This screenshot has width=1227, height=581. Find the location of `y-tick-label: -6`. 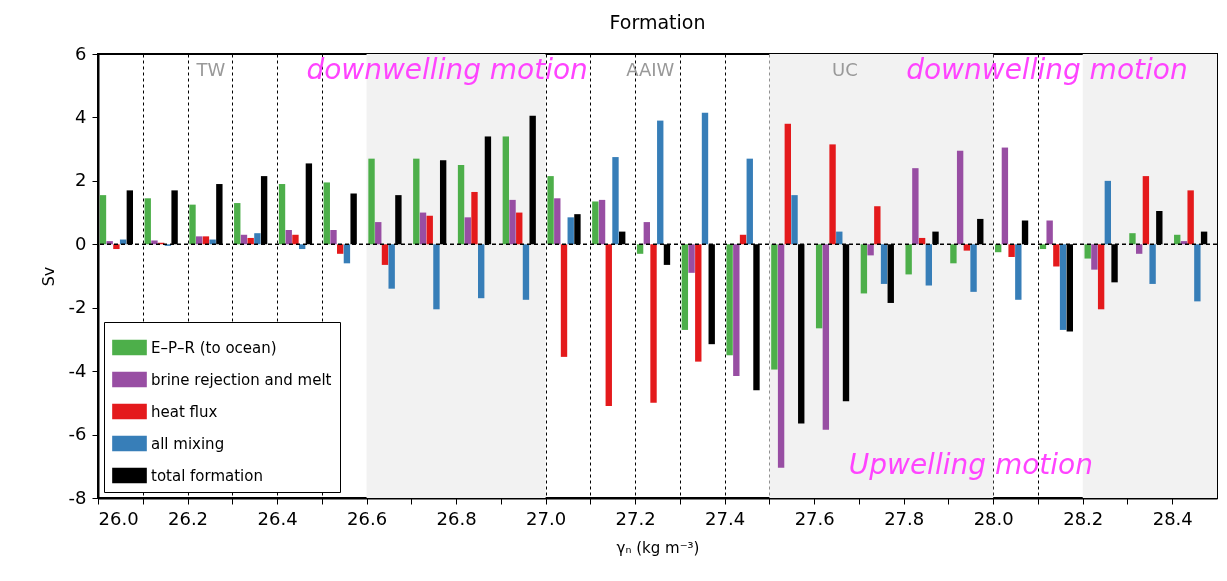

y-tick-label: -6 is located at coordinates (77, 434).